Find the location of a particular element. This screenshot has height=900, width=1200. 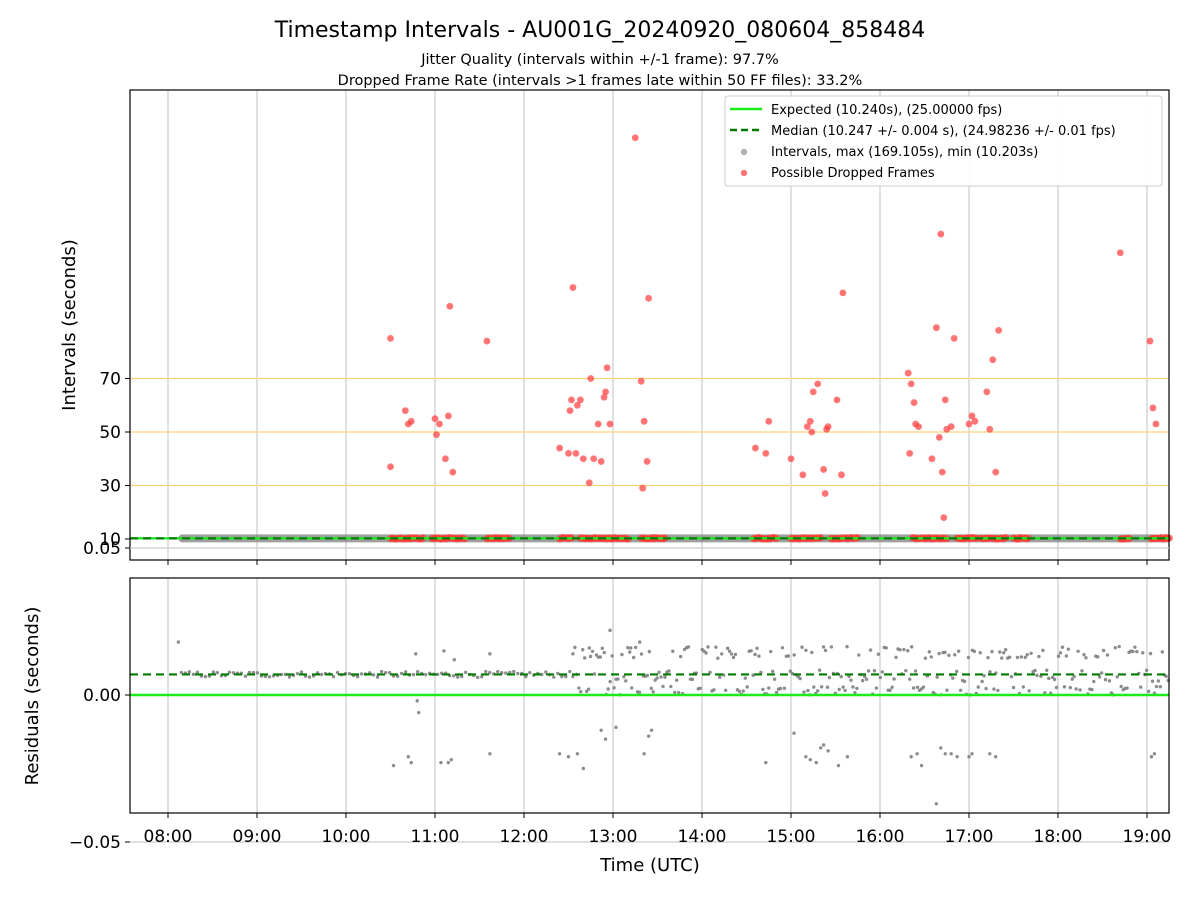

x-tick-label-16:00: 16:00 is located at coordinates (880, 837).